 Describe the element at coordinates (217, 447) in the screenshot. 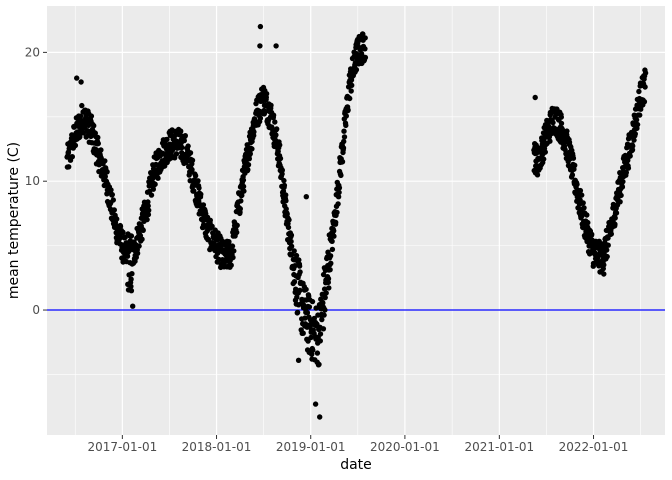

I see `x-tick-label: 2018-01-01` at that location.